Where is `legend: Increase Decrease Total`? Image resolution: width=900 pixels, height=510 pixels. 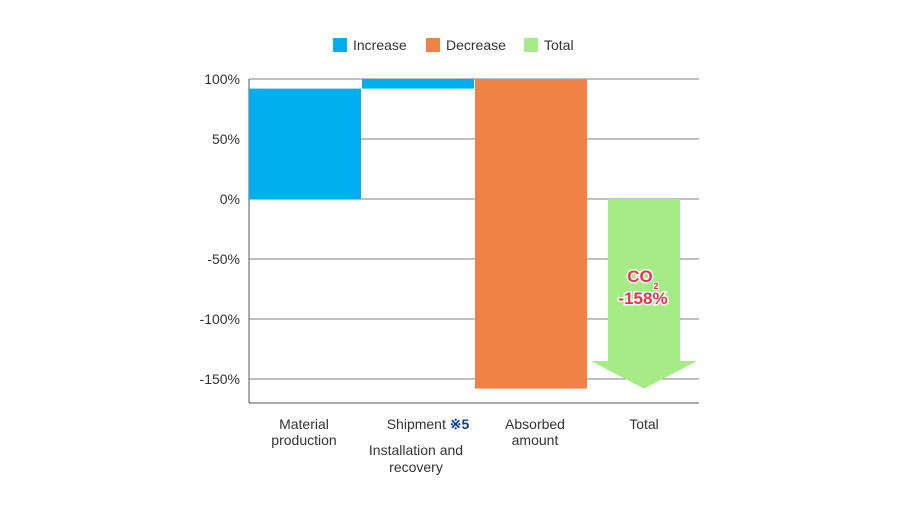
legend: Increase Decrease Total is located at coordinates (453, 45).